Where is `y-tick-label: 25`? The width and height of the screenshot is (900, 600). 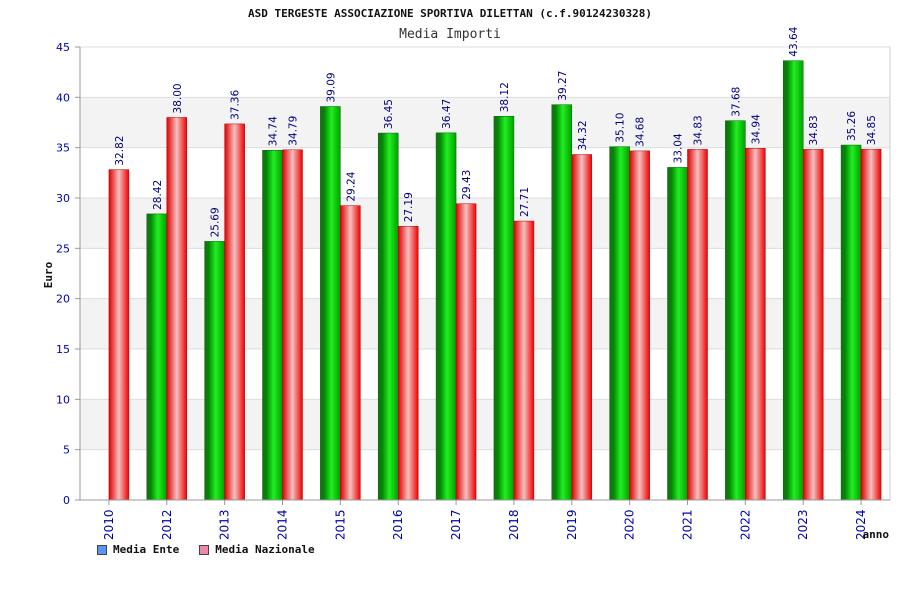
y-tick-label: 25 is located at coordinates (63, 248).